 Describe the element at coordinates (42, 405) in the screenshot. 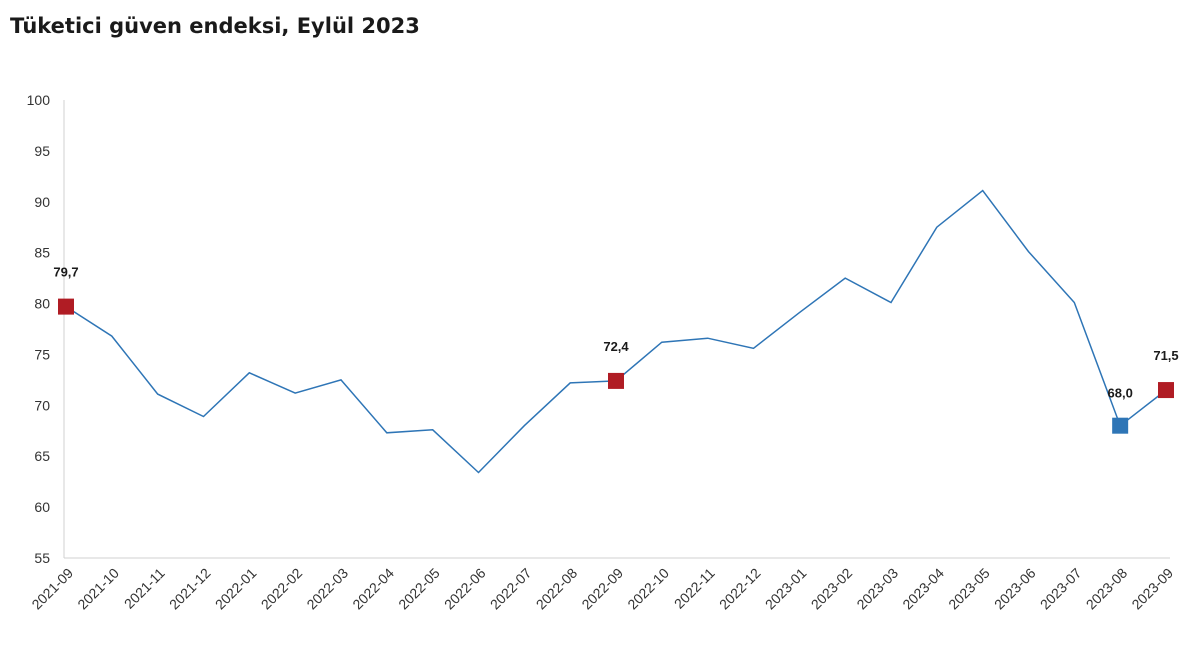

I see `y-tick-label: 70` at that location.